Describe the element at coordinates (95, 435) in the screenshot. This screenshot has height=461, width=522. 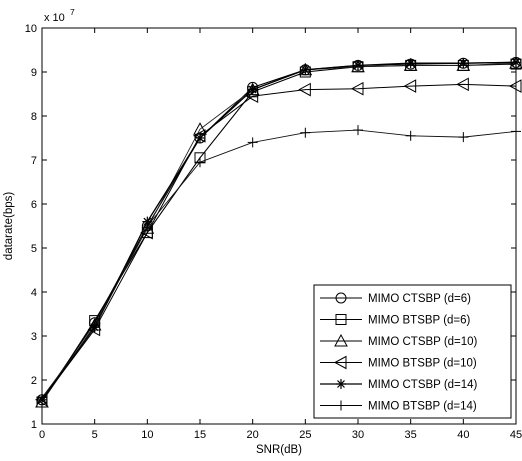
I see `x-tick-label: 5` at that location.